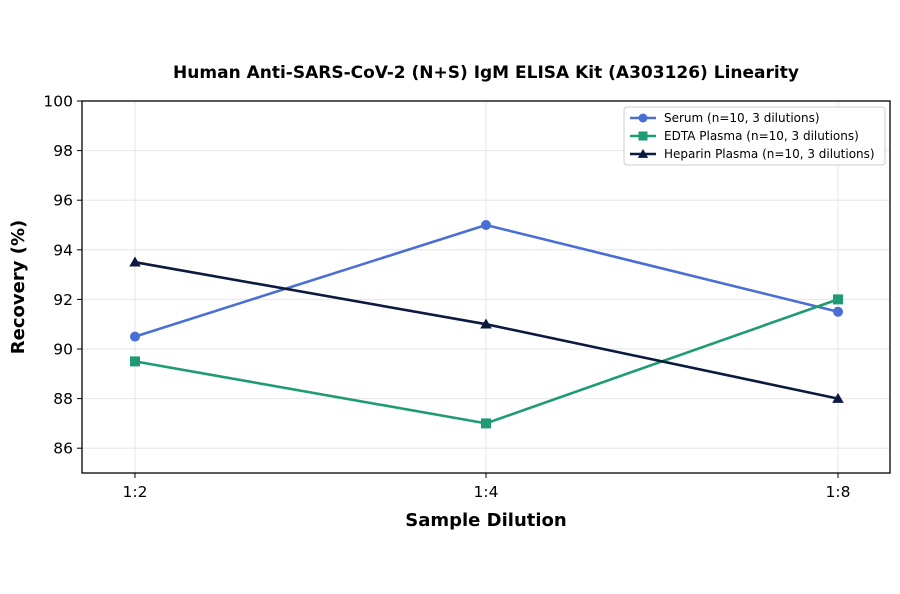 Image resolution: width=900 pixels, height=594 pixels. What do you see at coordinates (769, 154) in the screenshot?
I see `legend-label: Heparin Plasma (n=10, 3 dilutions)` at bounding box center [769, 154].